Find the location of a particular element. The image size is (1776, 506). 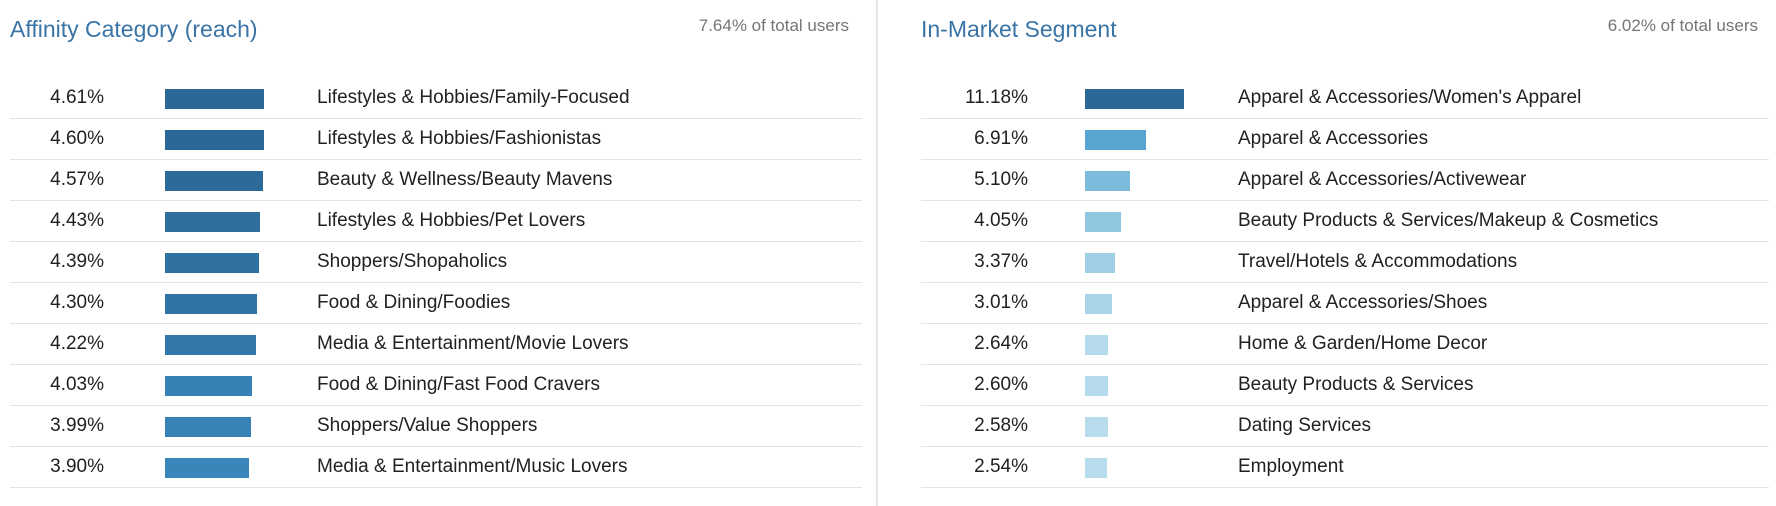

row-label: Home & Garden/Home Decor is located at coordinates (1363, 343).